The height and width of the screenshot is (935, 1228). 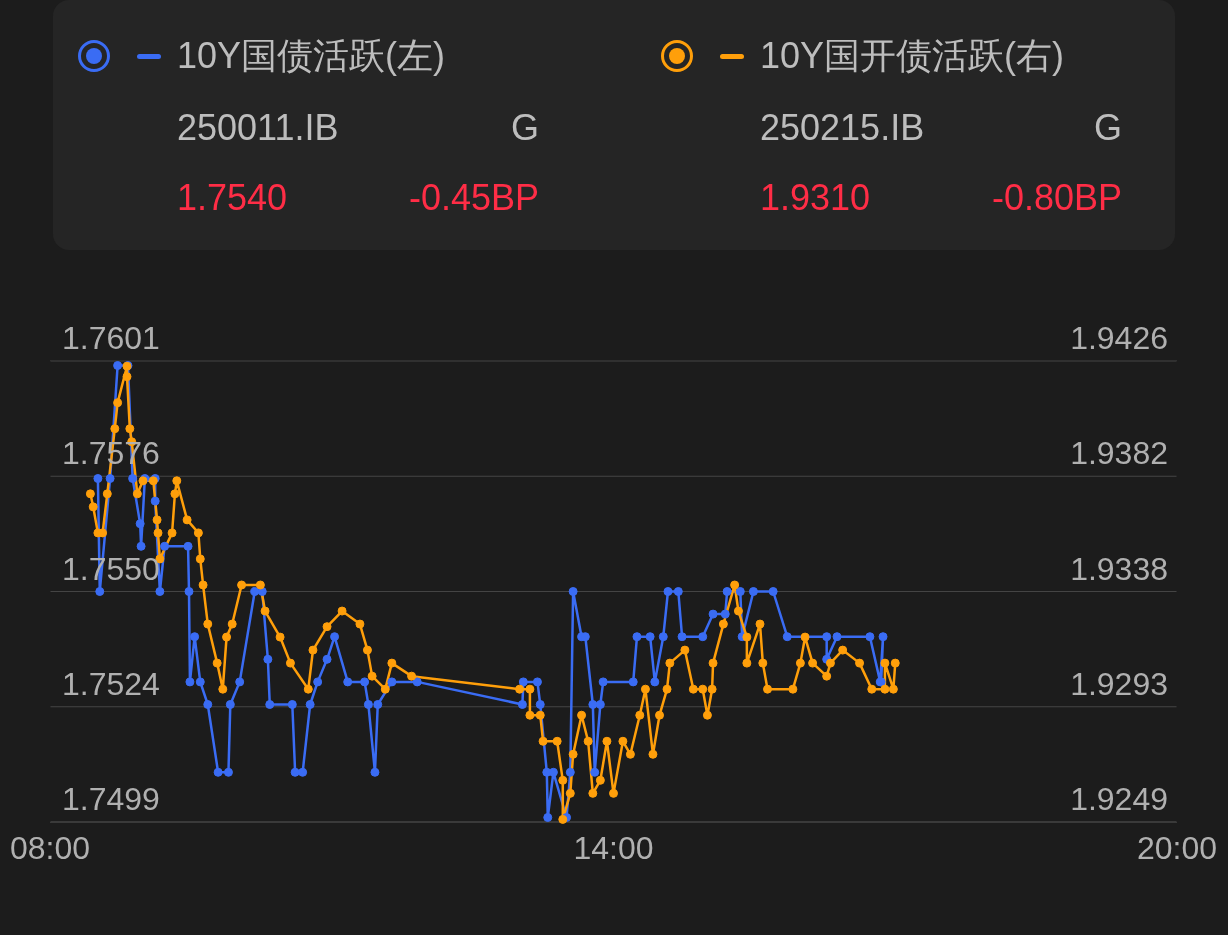 What do you see at coordinates (311, 55) in the screenshot?
I see `legend-label: 10Y国债活跃(左)` at bounding box center [311, 55].